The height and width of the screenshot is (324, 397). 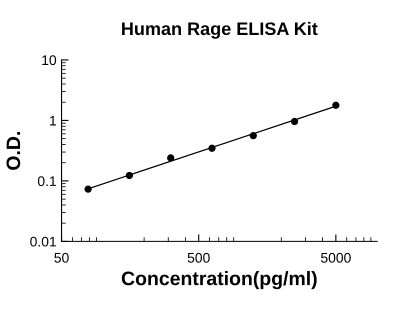 I want to click on y-tick-label: 0.1, so click(x=47, y=181).